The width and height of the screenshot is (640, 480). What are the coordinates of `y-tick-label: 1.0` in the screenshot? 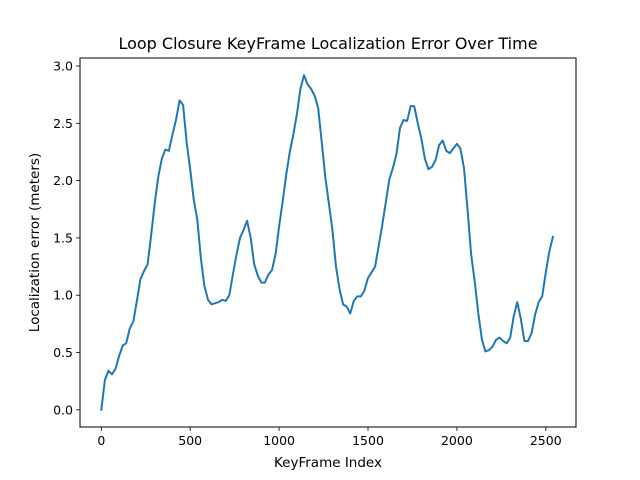 It's located at (63, 295).